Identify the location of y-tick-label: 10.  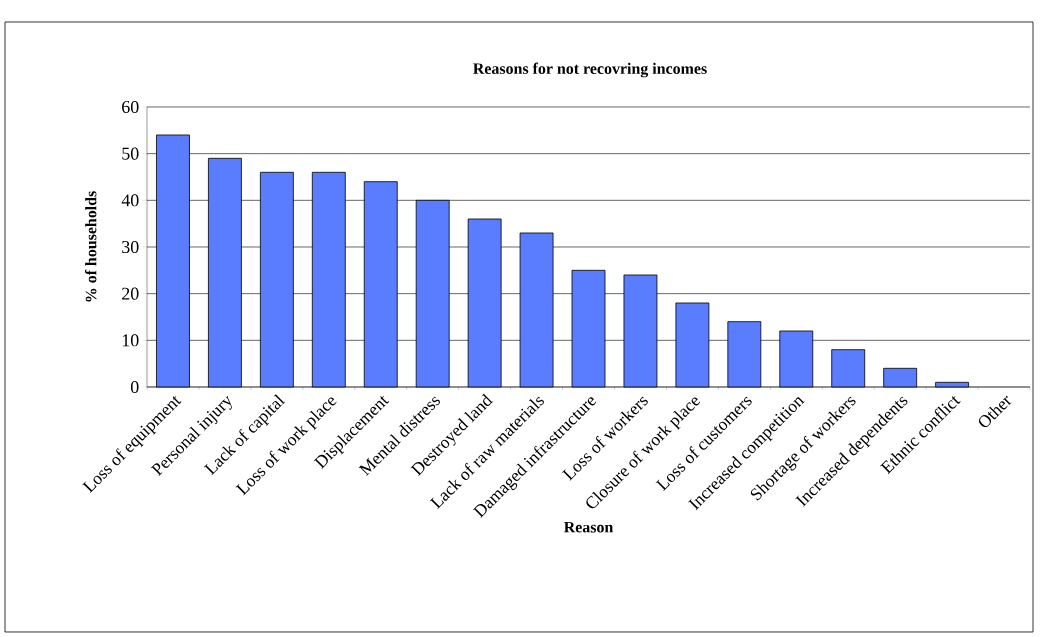
(130, 340).